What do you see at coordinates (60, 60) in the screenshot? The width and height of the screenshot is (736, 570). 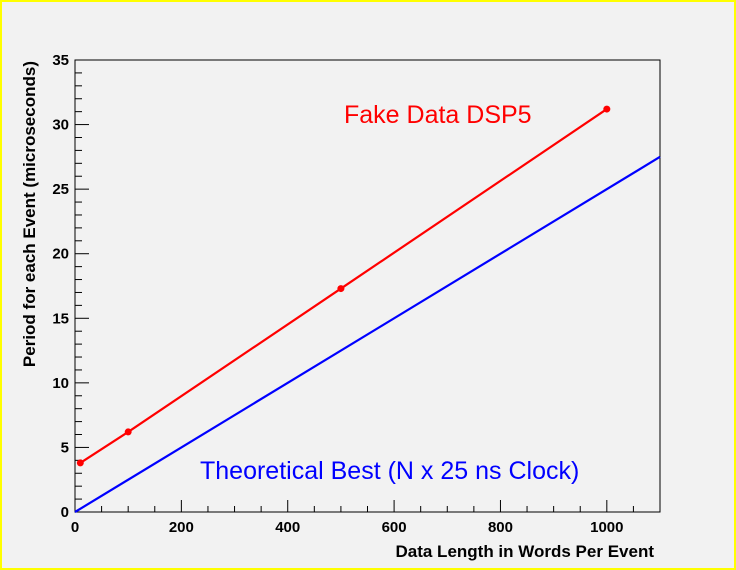 I see `y-tick-label: 35` at bounding box center [60, 60].